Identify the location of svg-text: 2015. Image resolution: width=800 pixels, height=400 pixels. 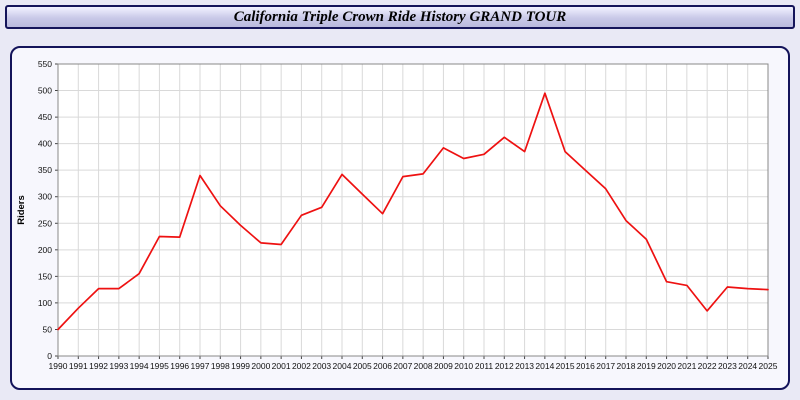
(565, 366).